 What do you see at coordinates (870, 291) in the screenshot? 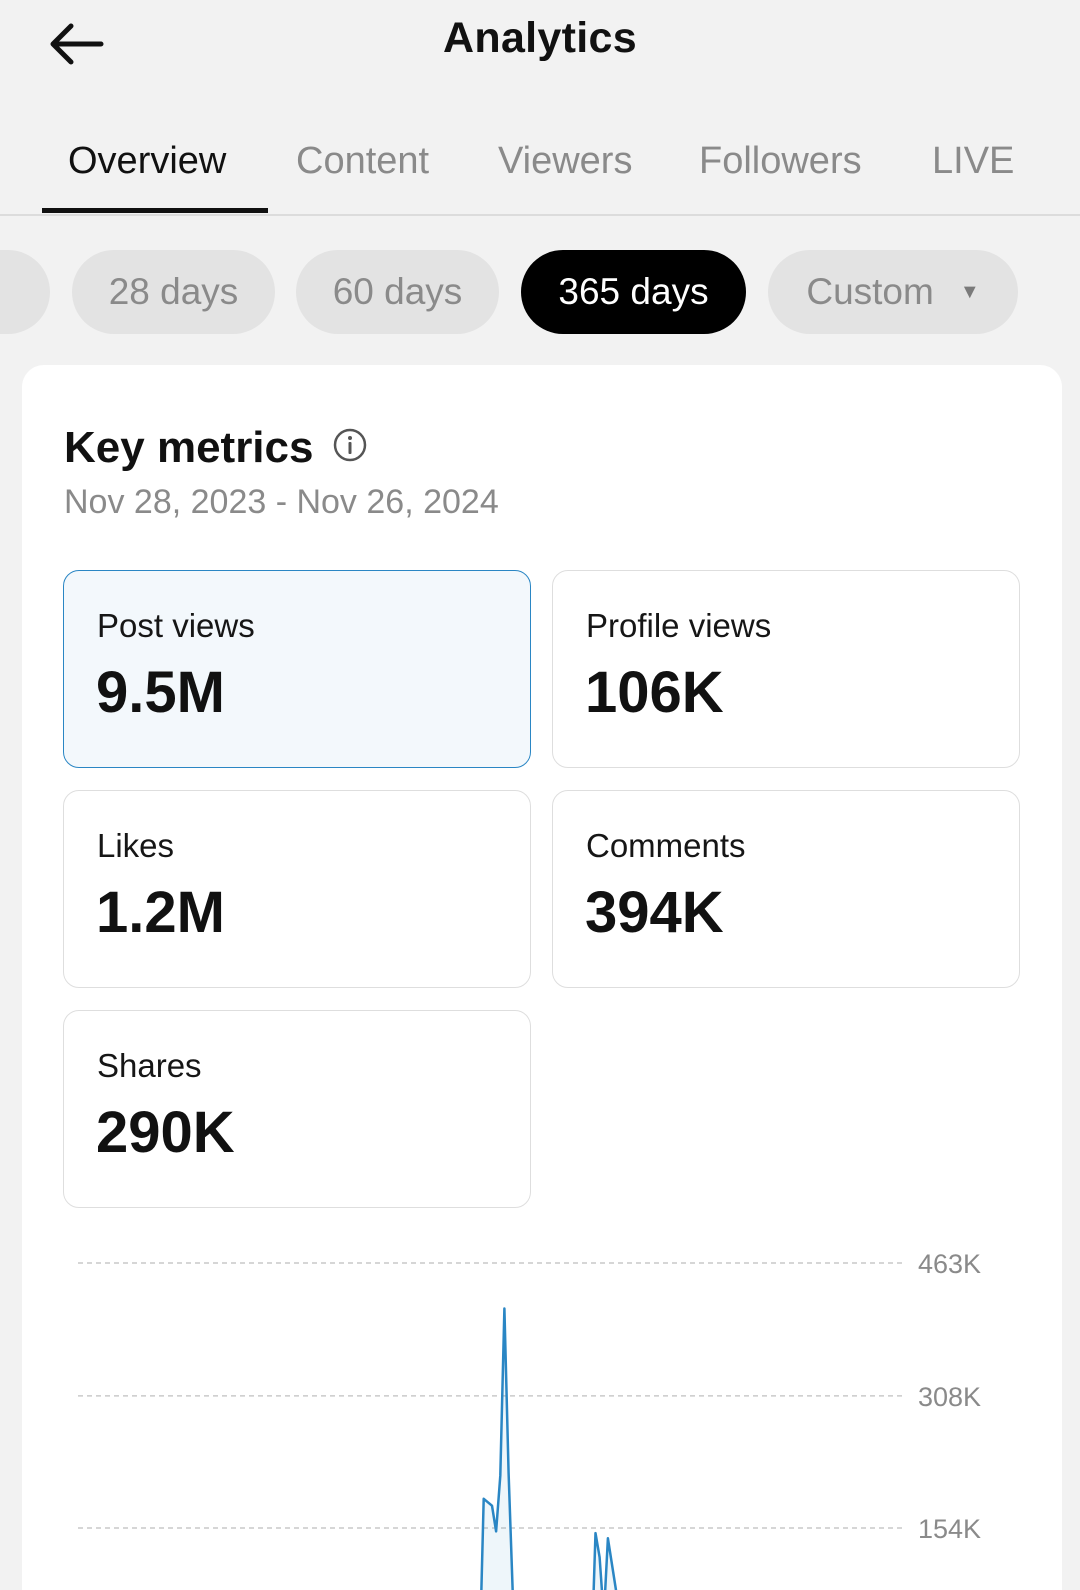
I see `custom-label: Custom` at bounding box center [870, 291].